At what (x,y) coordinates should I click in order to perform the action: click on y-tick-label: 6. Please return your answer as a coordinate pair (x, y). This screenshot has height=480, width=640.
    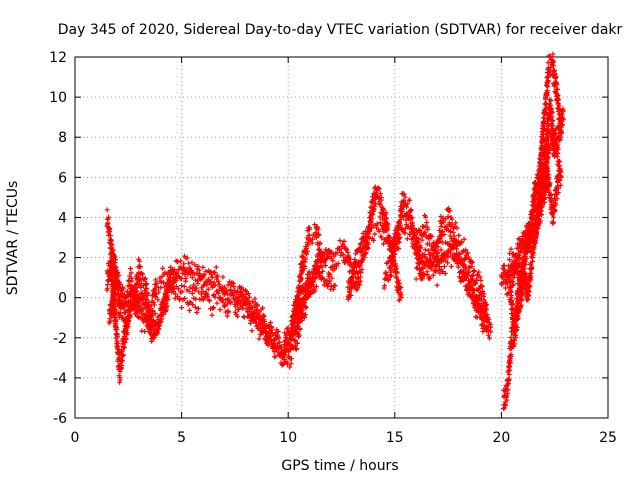
    Looking at the image, I should click on (62, 178).